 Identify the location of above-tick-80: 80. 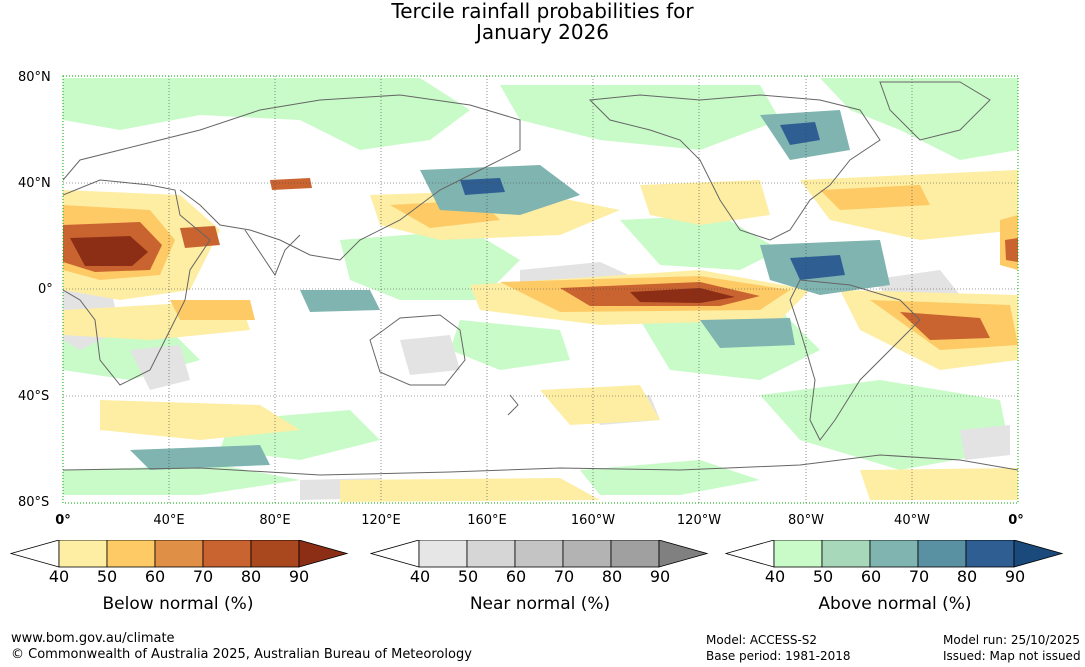
(967, 576).